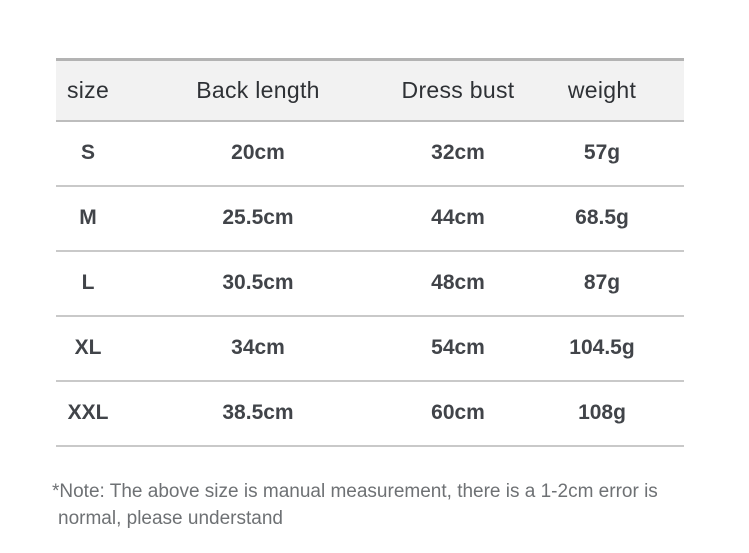 This screenshot has width=749, height=553. What do you see at coordinates (458, 413) in the screenshot?
I see `dress-bust-cell: 60cm` at bounding box center [458, 413].